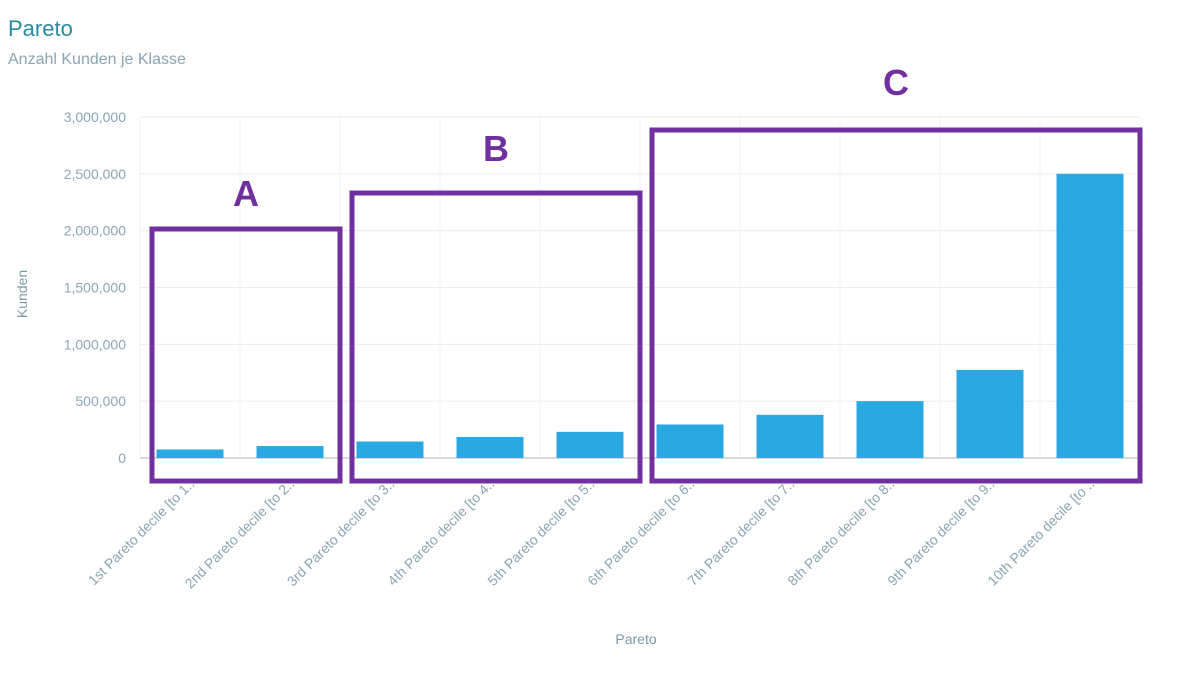 The image size is (1186, 673). What do you see at coordinates (896, 82) in the screenshot?
I see `group-label: C` at bounding box center [896, 82].